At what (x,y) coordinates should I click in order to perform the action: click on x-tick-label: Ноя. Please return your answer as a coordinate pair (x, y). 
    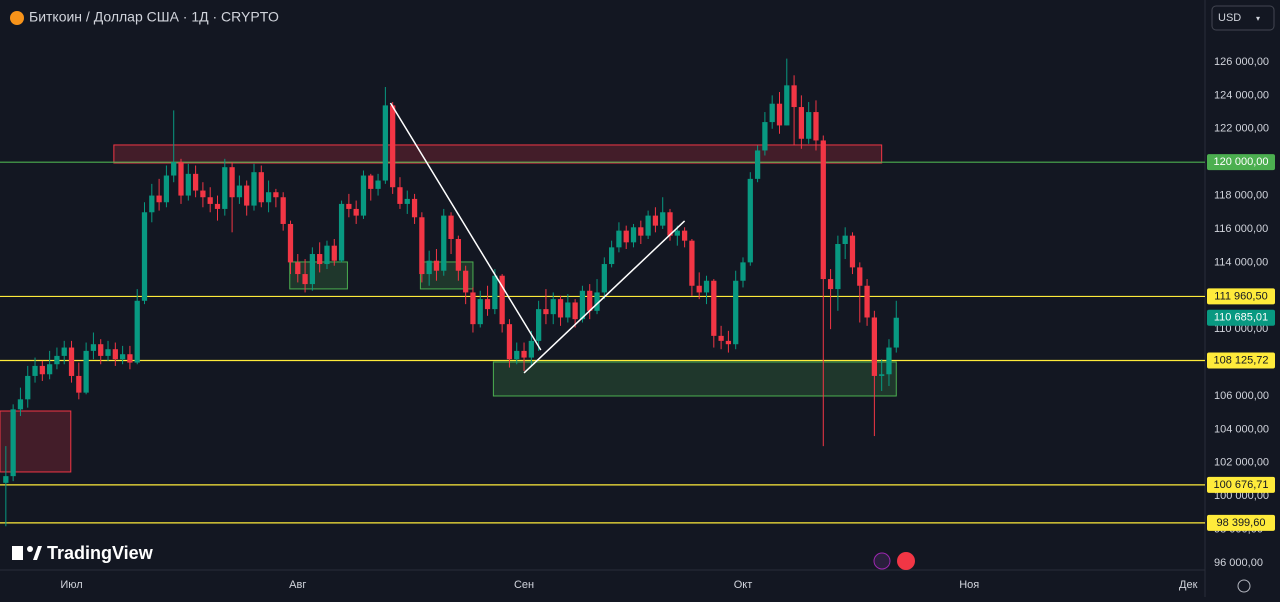
    Looking at the image, I should click on (969, 585).